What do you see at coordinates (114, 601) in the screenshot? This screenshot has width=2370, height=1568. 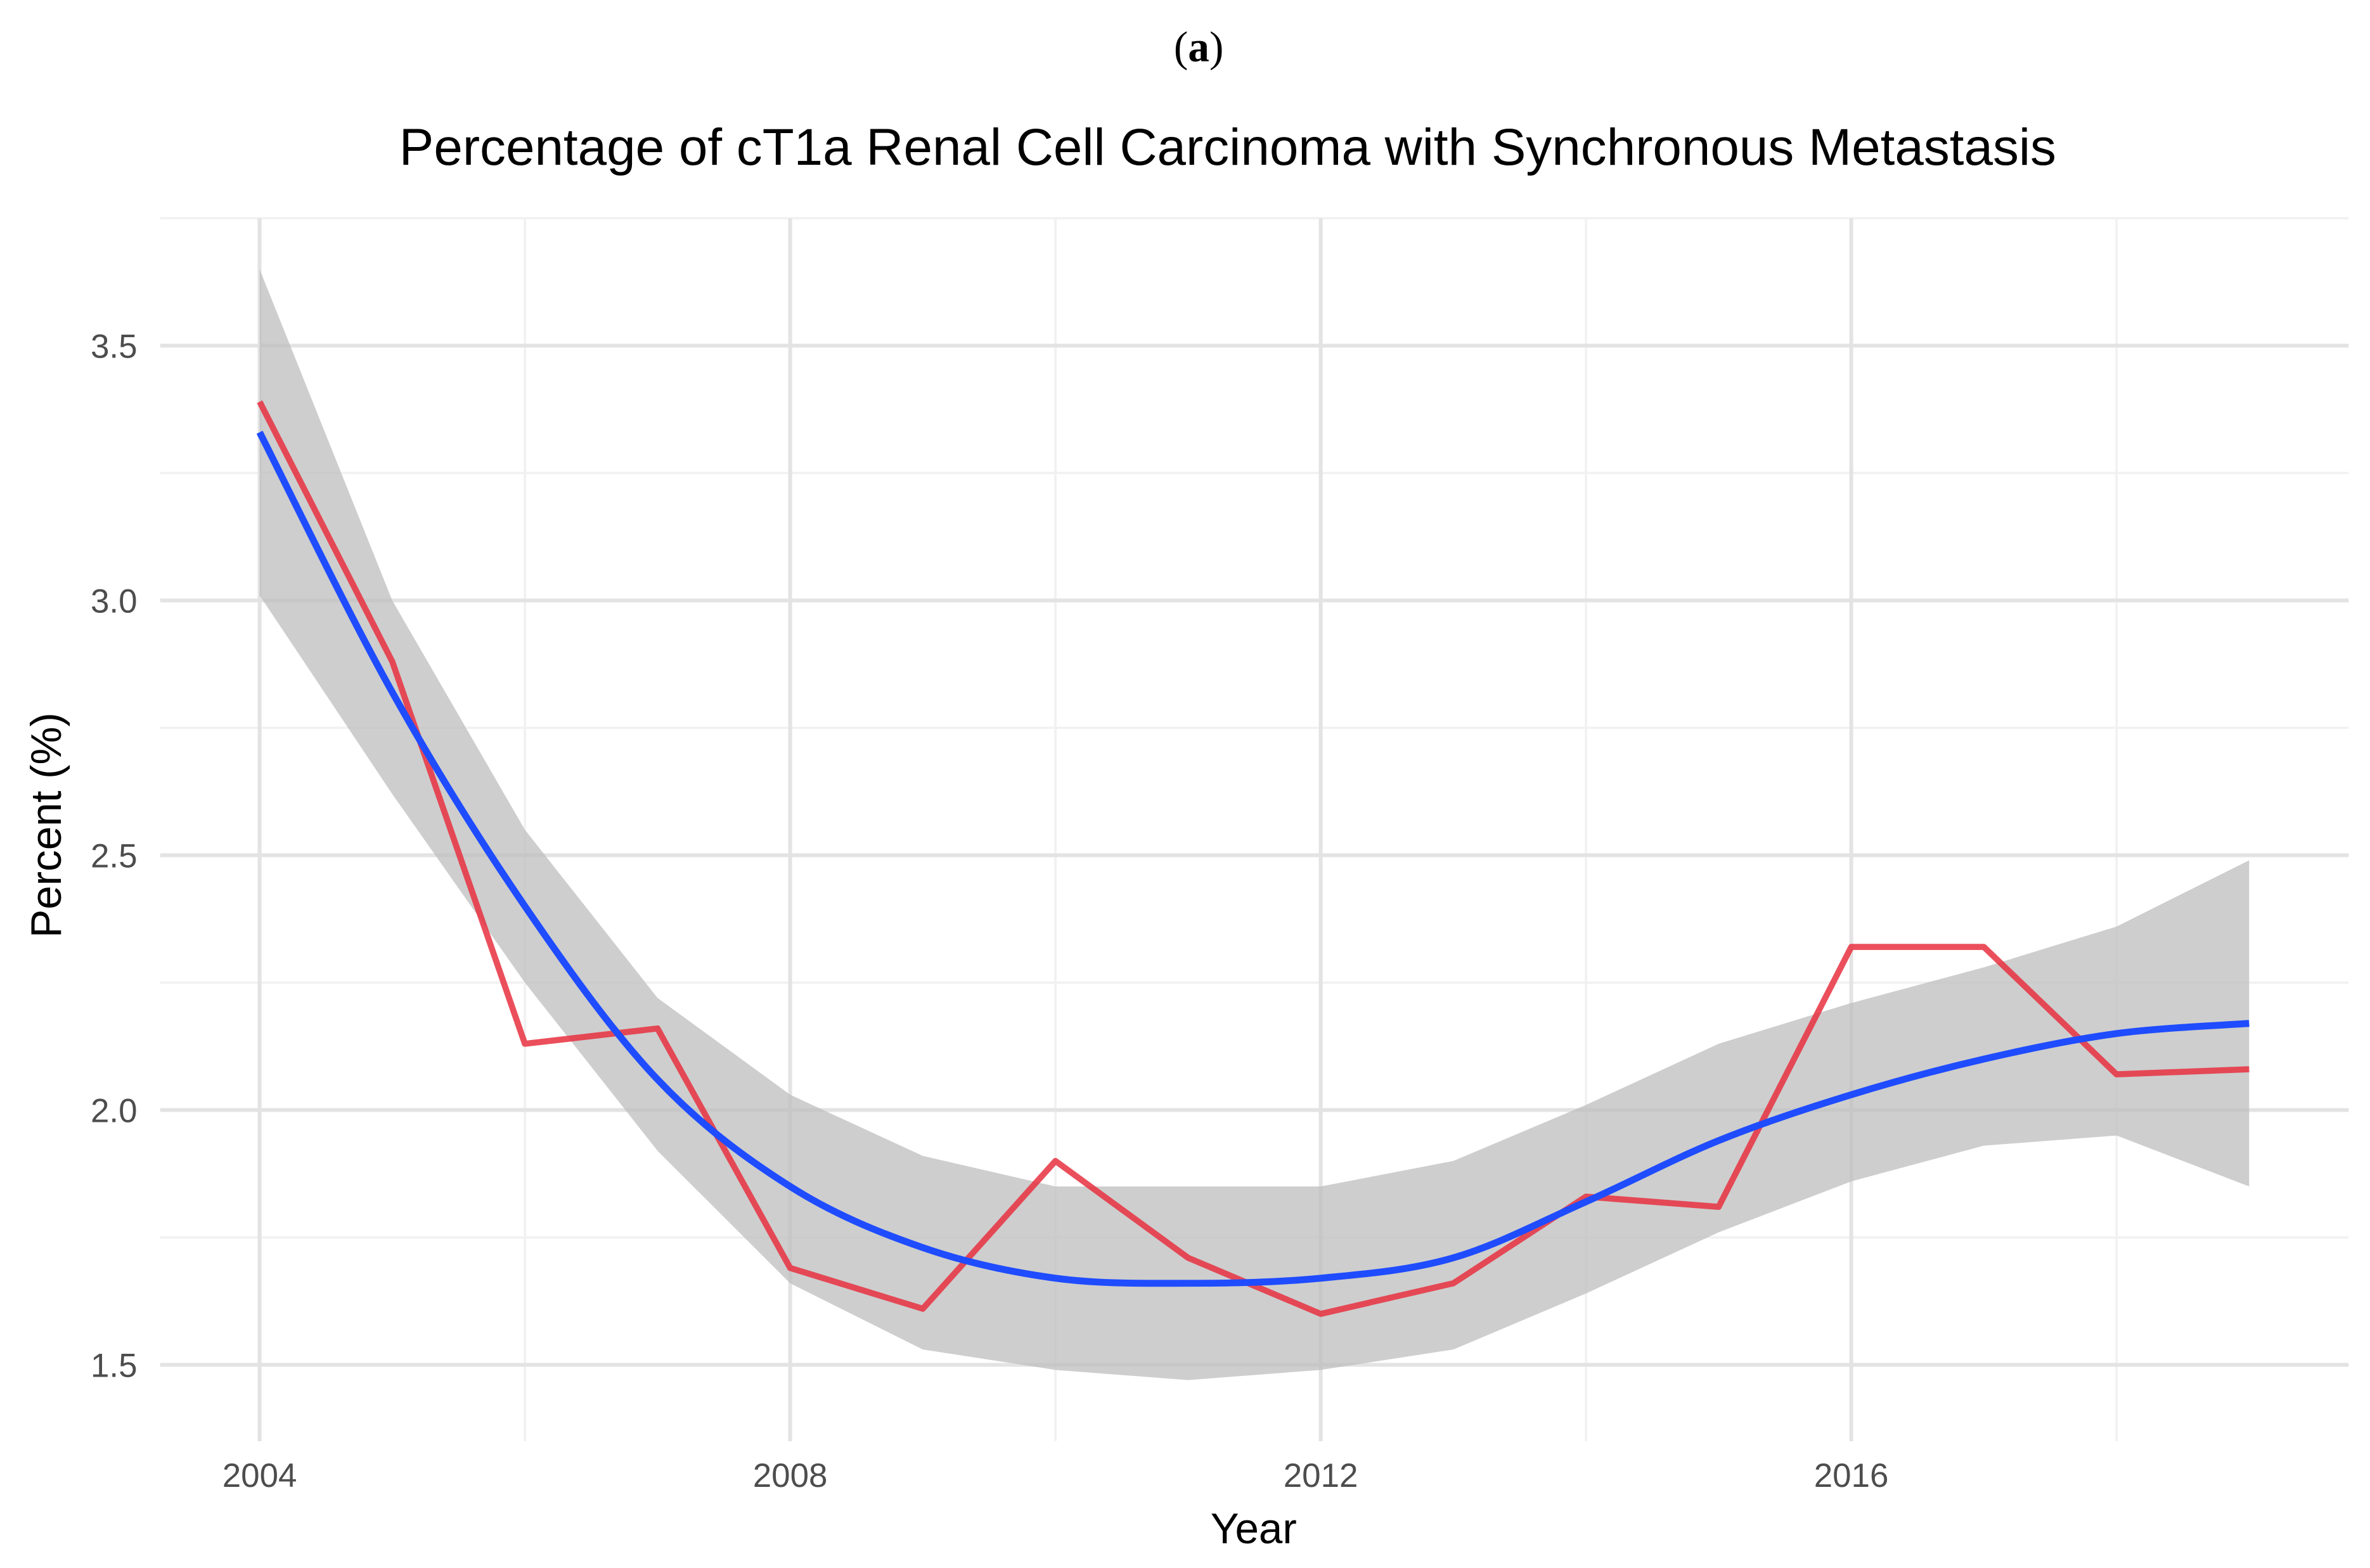 I see `y-tick-label: 3.0` at bounding box center [114, 601].